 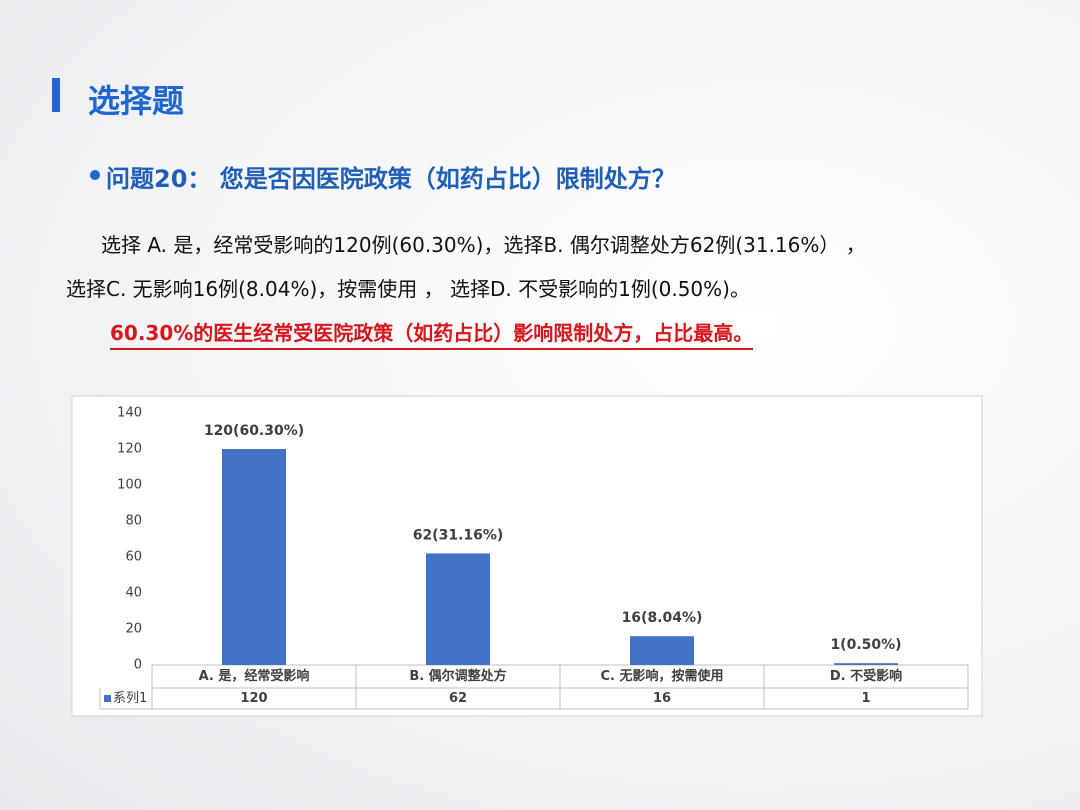 What do you see at coordinates (133, 593) in the screenshot?
I see `y-tick-label: 40` at bounding box center [133, 593].